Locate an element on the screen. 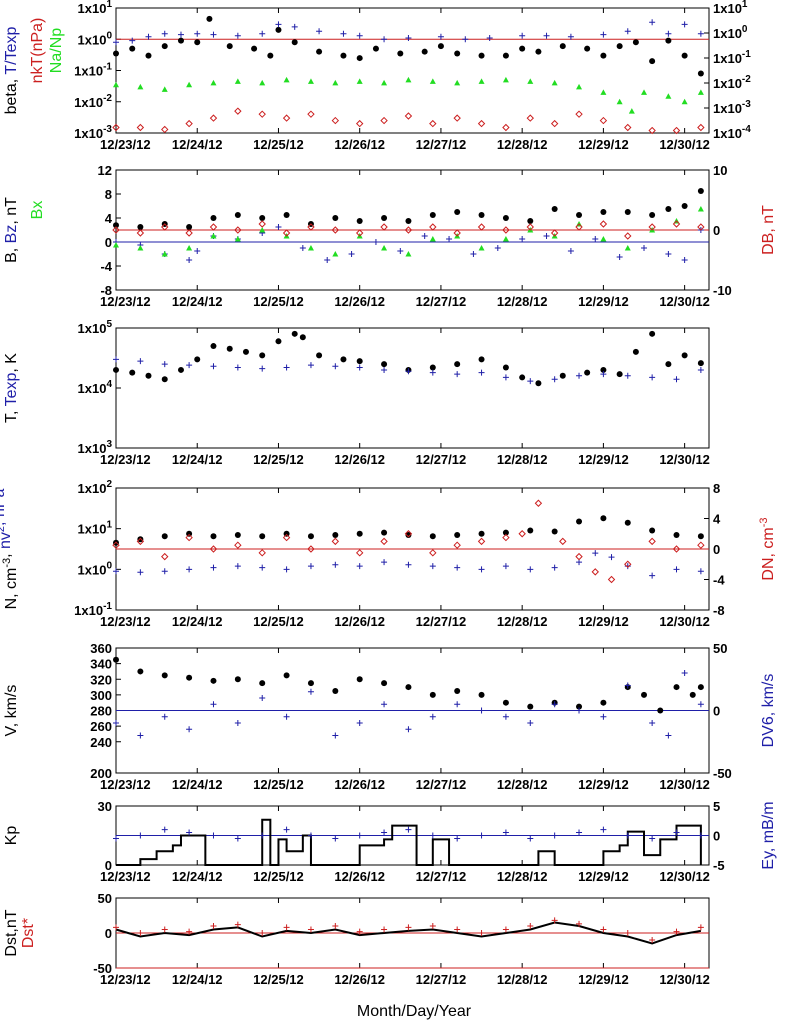 This screenshot has width=791, height=1024. x-tick-label: 12/24/12 is located at coordinates (197, 459).